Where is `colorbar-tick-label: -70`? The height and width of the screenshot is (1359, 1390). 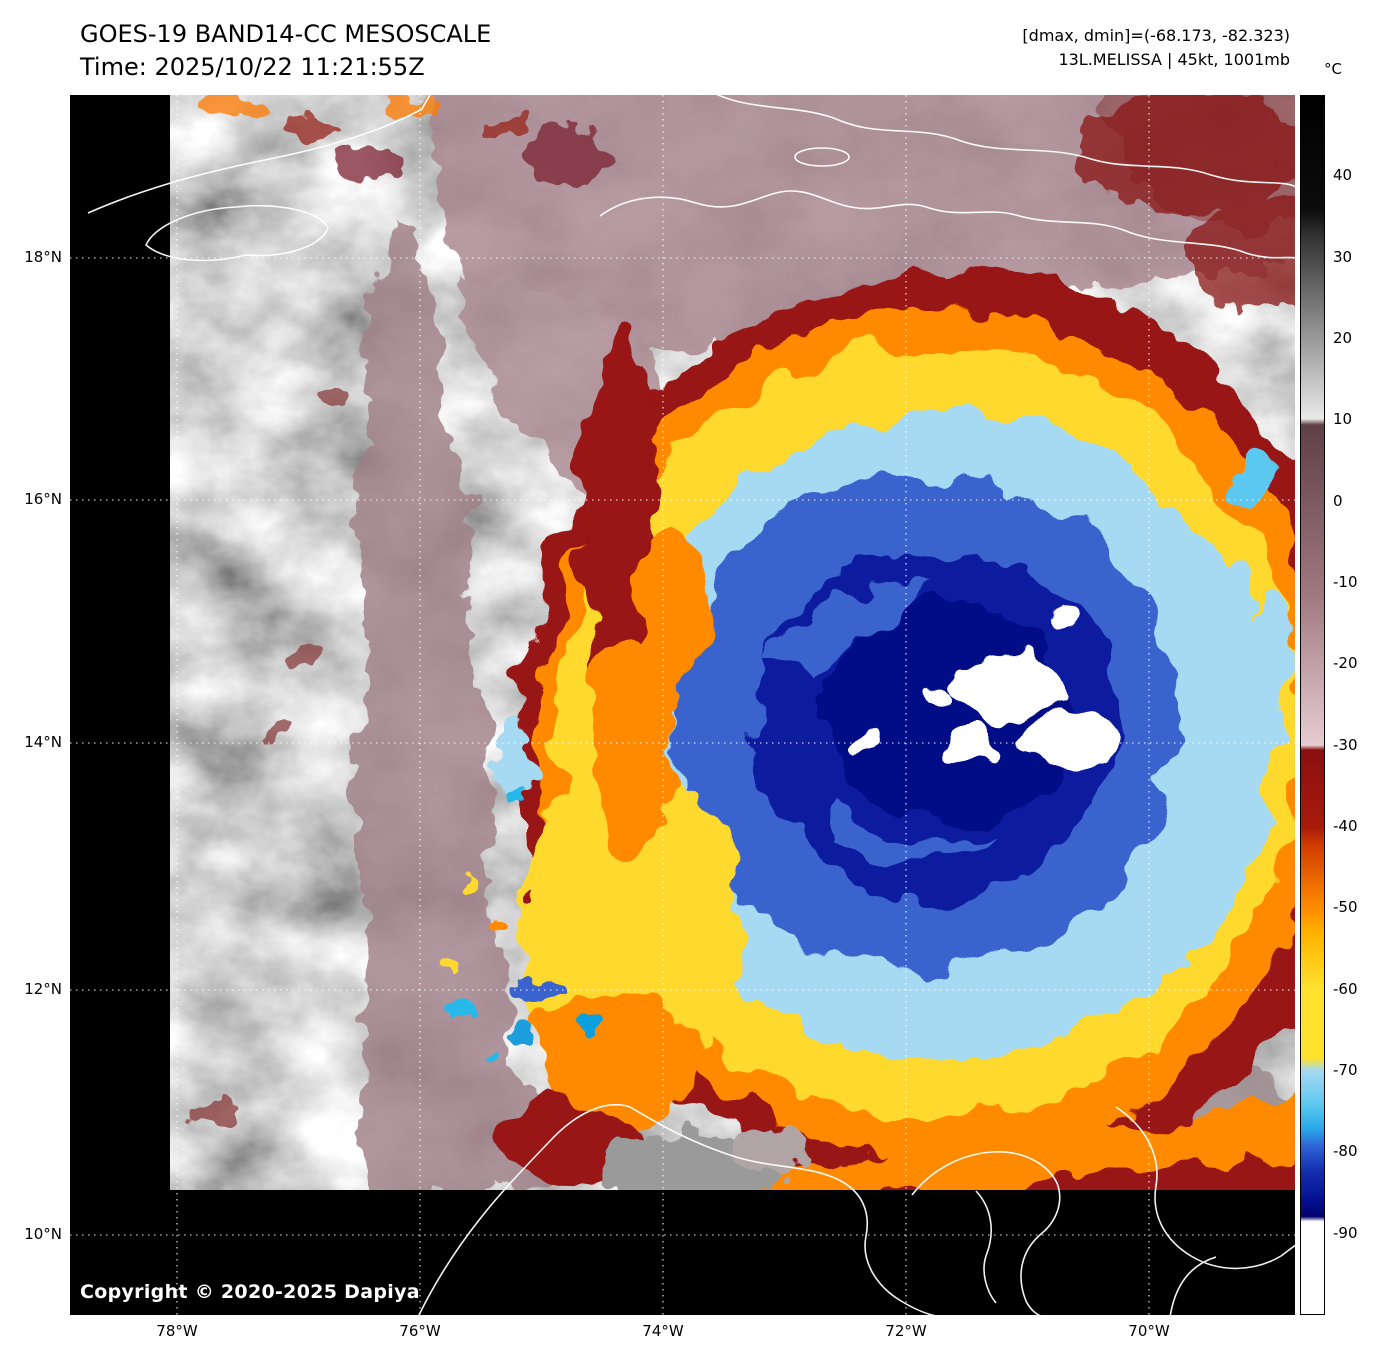
colorbar-tick-label: -70 is located at coordinates (1345, 1070).